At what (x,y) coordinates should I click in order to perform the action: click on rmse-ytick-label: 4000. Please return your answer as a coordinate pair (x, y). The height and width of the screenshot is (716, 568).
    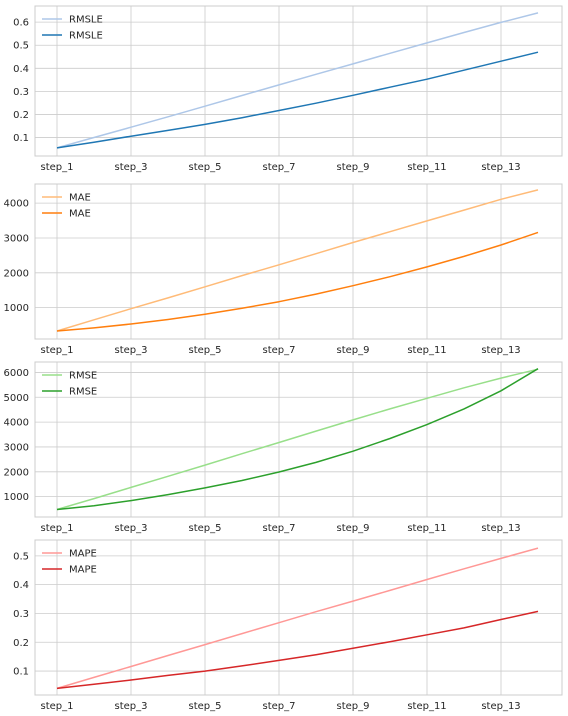
    Looking at the image, I should click on (16, 423).